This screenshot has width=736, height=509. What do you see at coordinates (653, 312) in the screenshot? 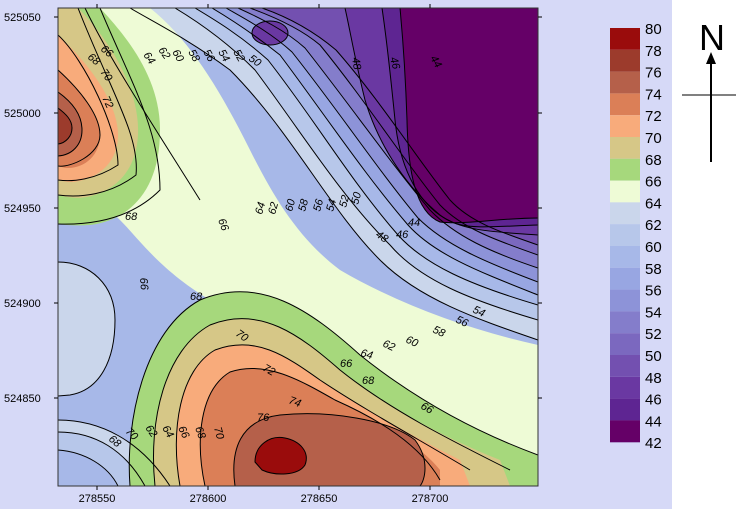
I see `legend-label: 54` at bounding box center [653, 312].